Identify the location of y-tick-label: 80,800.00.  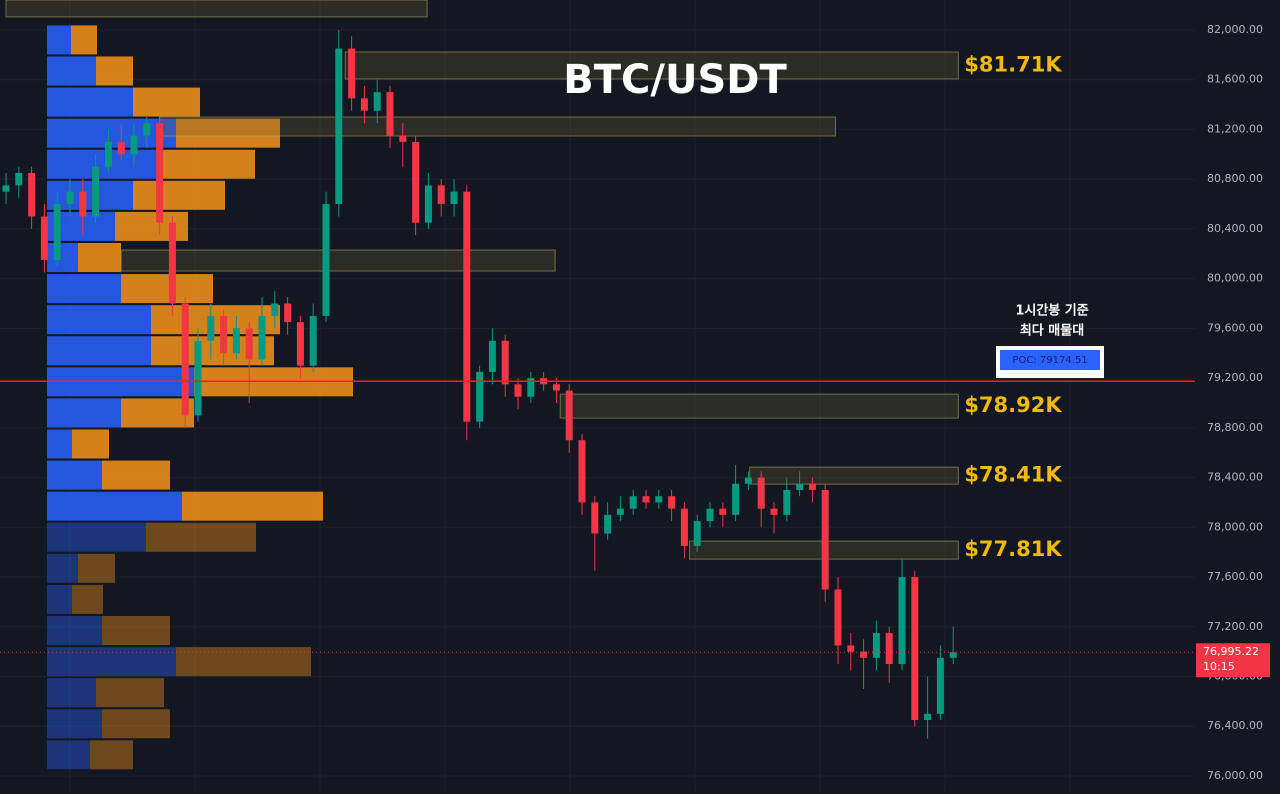
(1235, 178).